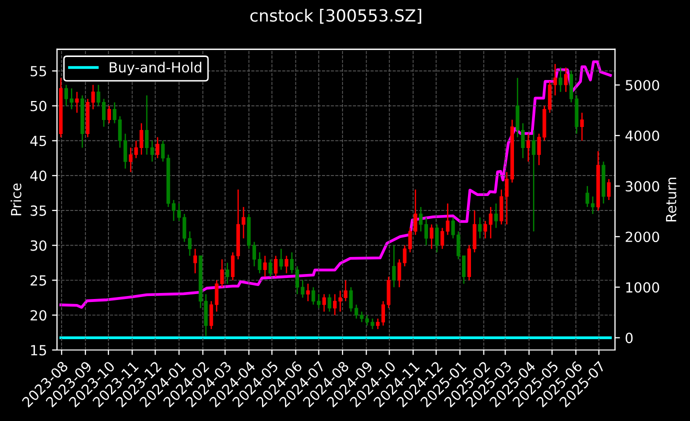 Image resolution: width=690 pixels, height=421 pixels. What do you see at coordinates (38, 315) in the screenshot?
I see `y-tick-label: 20` at bounding box center [38, 315].